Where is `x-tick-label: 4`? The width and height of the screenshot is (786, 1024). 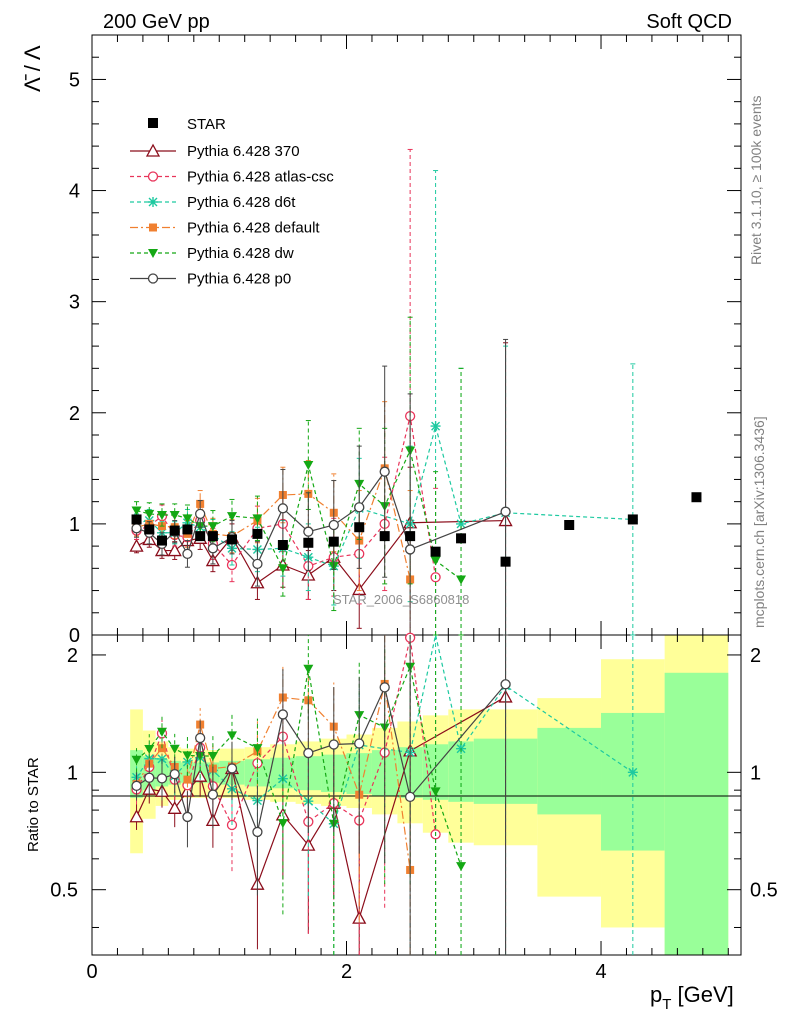
x-tick-label: 4 is located at coordinates (600, 972).